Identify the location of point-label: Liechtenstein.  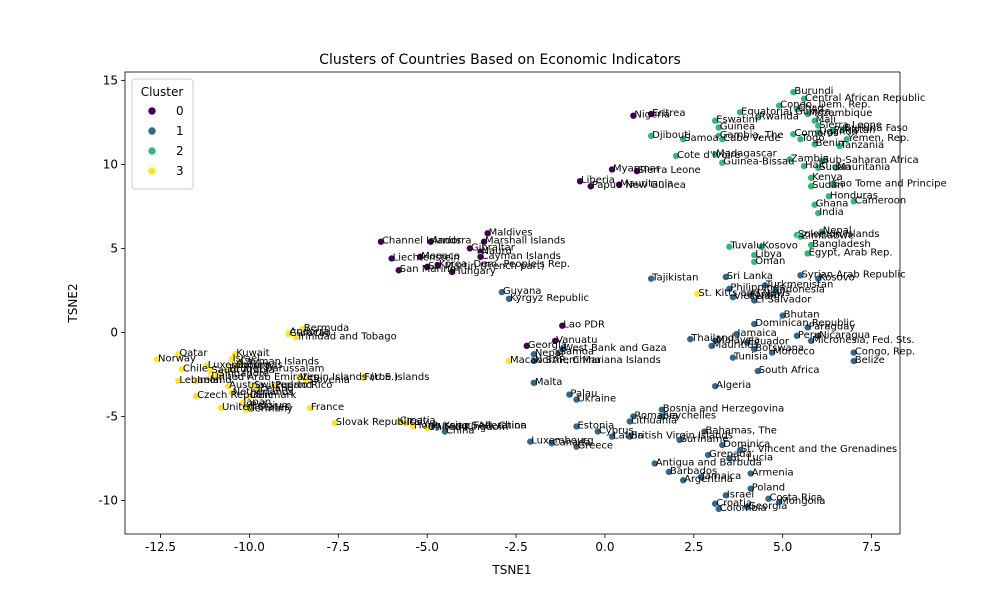
(426, 257).